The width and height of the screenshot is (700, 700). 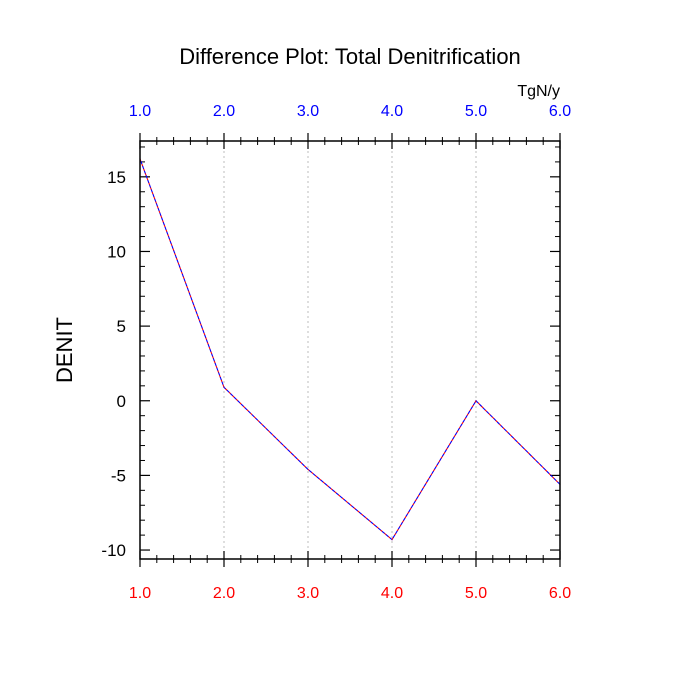 I want to click on y-tick-label: 5, so click(x=121, y=326).